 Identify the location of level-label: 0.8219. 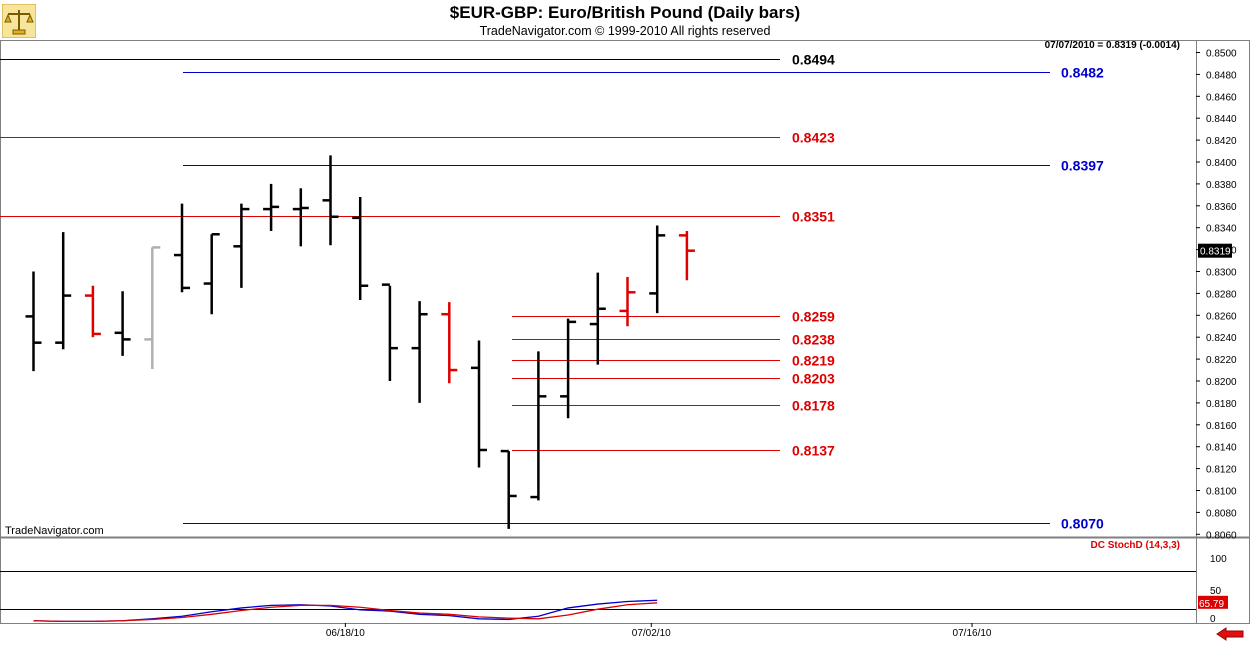
(813, 361).